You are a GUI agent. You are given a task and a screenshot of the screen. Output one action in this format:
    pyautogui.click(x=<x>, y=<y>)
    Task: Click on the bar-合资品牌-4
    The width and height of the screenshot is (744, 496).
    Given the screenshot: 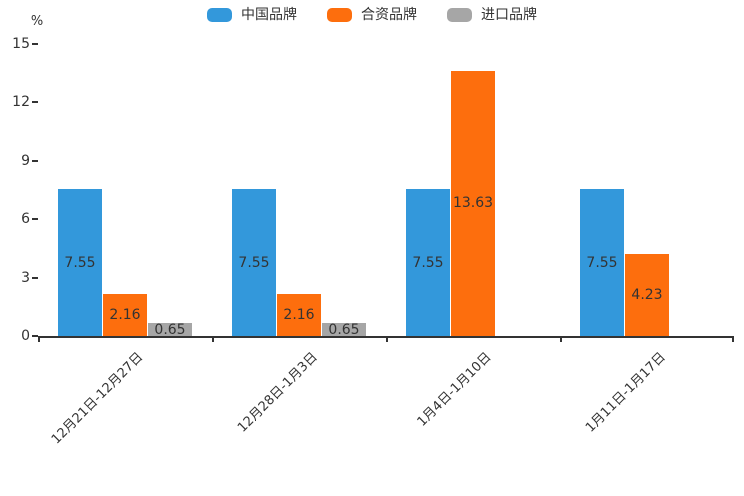 What is the action you would take?
    pyautogui.click(x=647, y=294)
    